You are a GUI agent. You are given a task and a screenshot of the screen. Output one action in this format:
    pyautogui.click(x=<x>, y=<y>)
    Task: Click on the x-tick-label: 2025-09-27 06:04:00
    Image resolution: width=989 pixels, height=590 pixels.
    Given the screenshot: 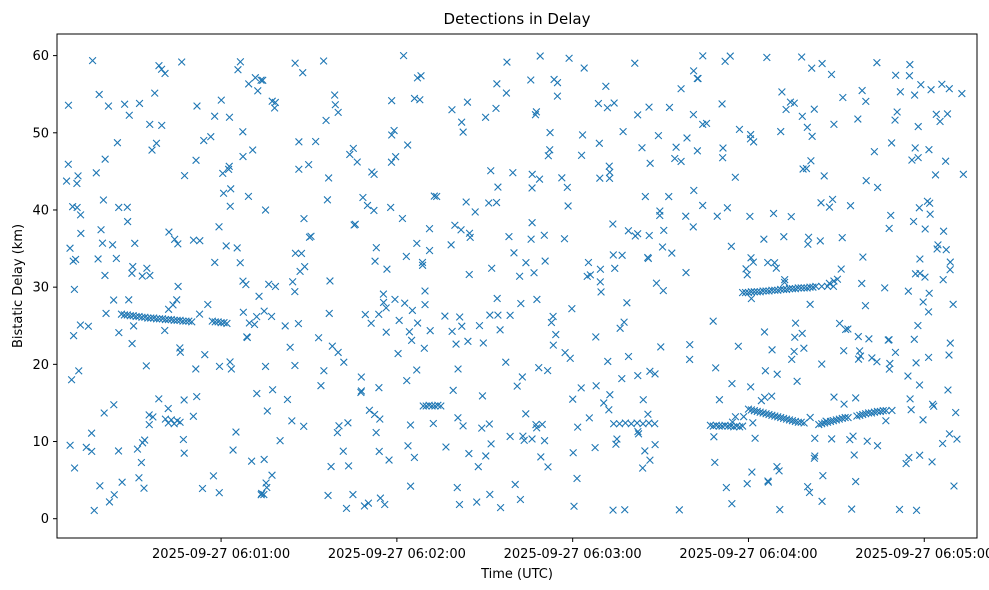 What is the action you would take?
    pyautogui.click(x=748, y=554)
    